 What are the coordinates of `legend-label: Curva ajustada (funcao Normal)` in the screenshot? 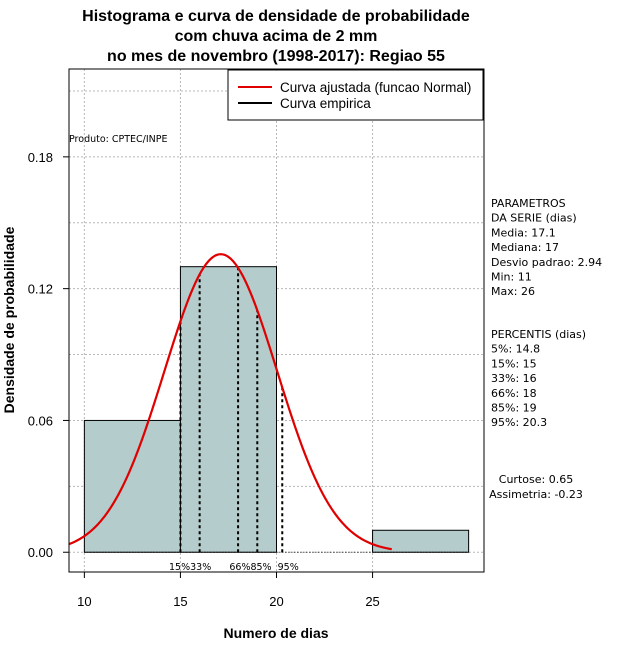 It's located at (375, 87).